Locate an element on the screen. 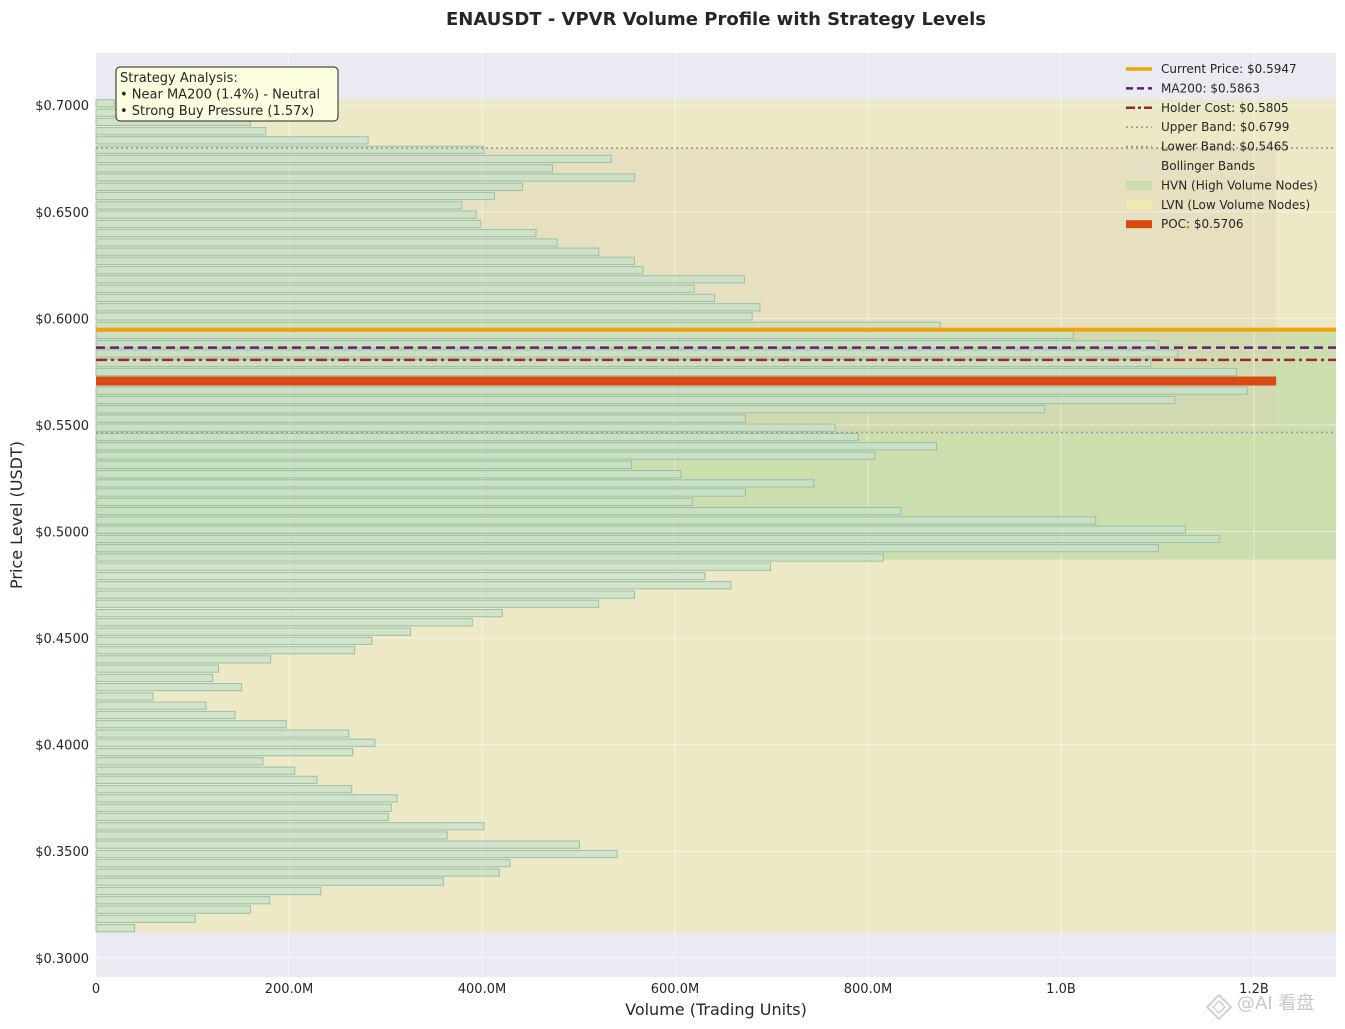  legend-label-poc: POC: $0.5706 is located at coordinates (1202, 224).